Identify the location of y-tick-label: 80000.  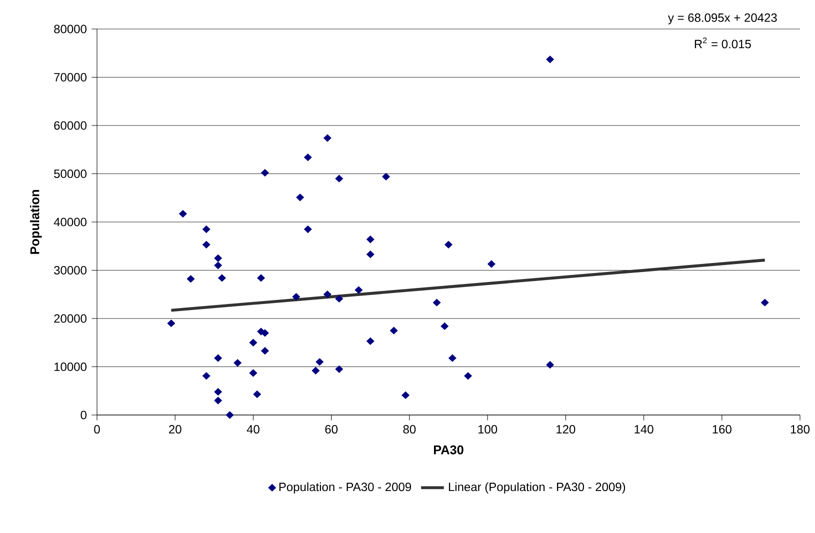
(70, 29).